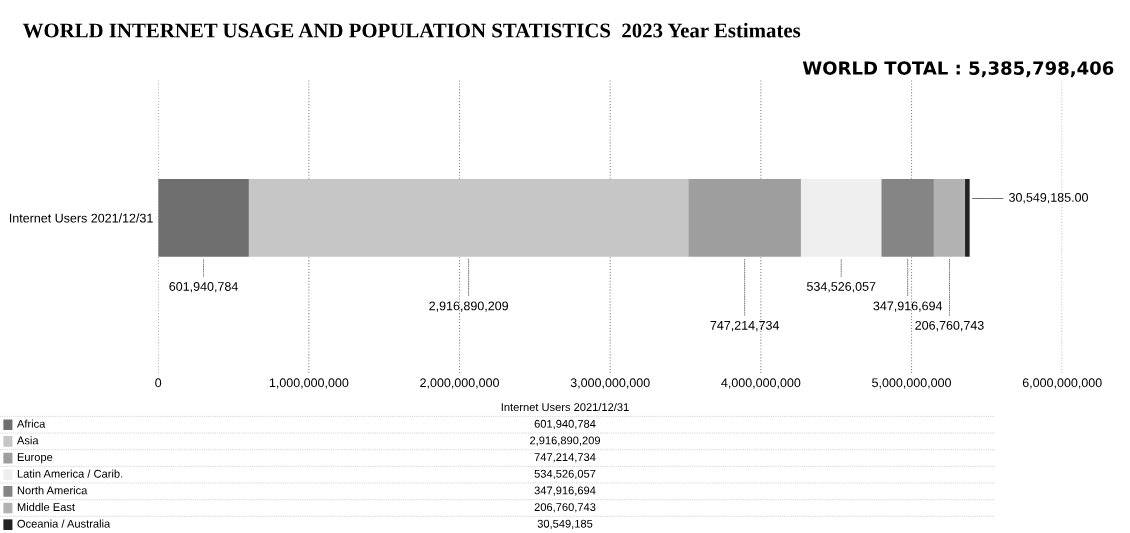 This screenshot has height=533, width=1130. What do you see at coordinates (745, 326) in the screenshot?
I see `data-label: 747,214,734` at bounding box center [745, 326].